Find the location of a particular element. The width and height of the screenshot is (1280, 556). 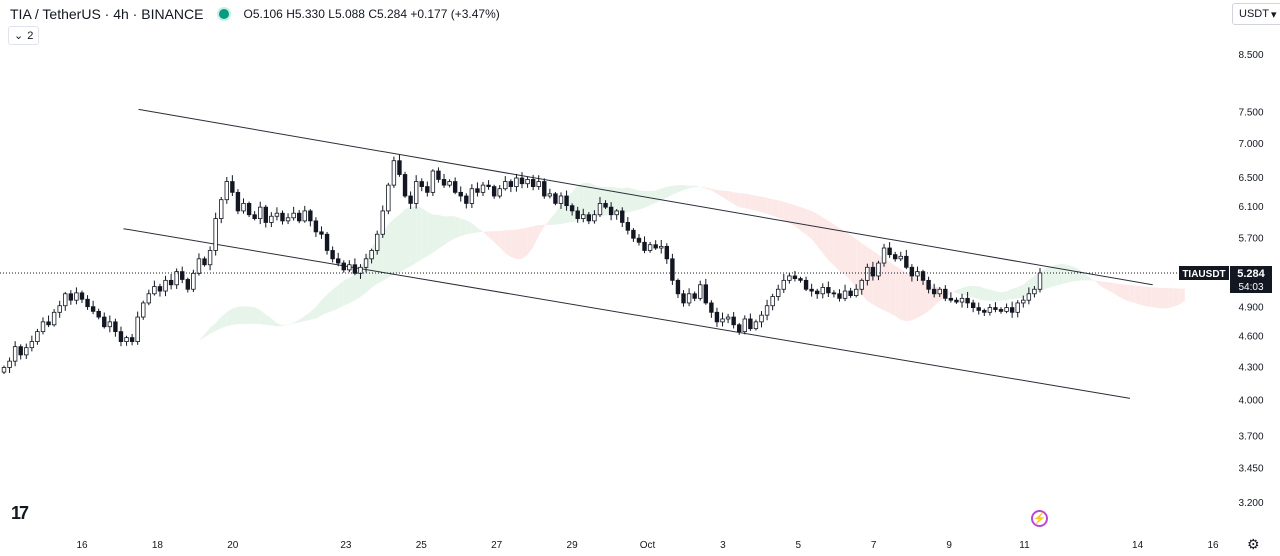

indicator-count: 2 is located at coordinates (30, 35).